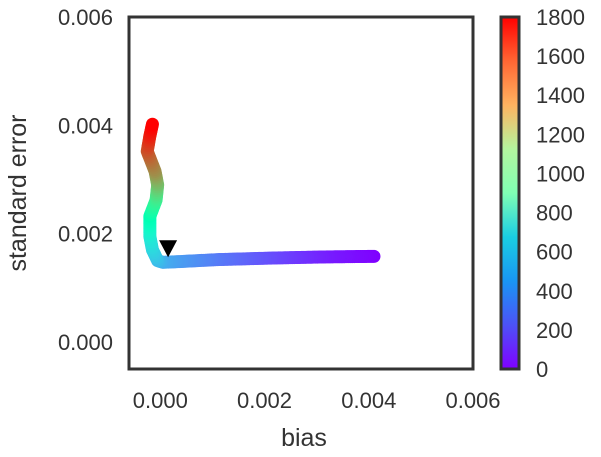 The width and height of the screenshot is (601, 457). Describe the element at coordinates (18, 192) in the screenshot. I see `y-axis-label: standard error` at that location.